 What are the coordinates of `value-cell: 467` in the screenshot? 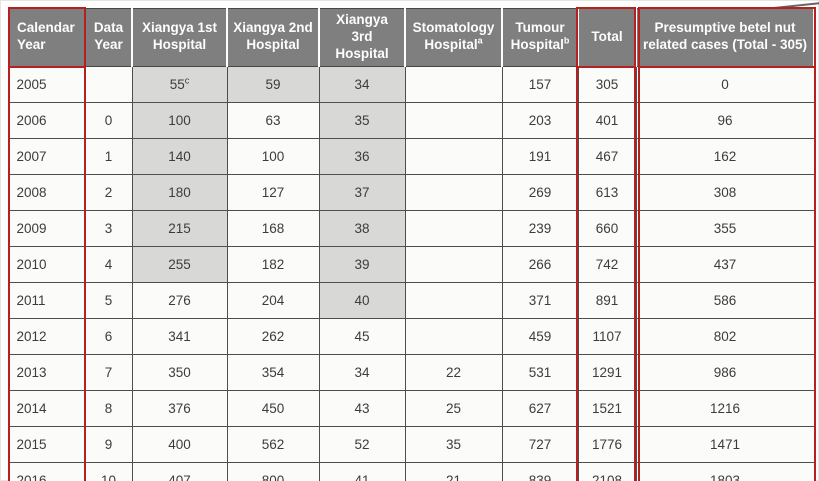 It's located at (607, 156).